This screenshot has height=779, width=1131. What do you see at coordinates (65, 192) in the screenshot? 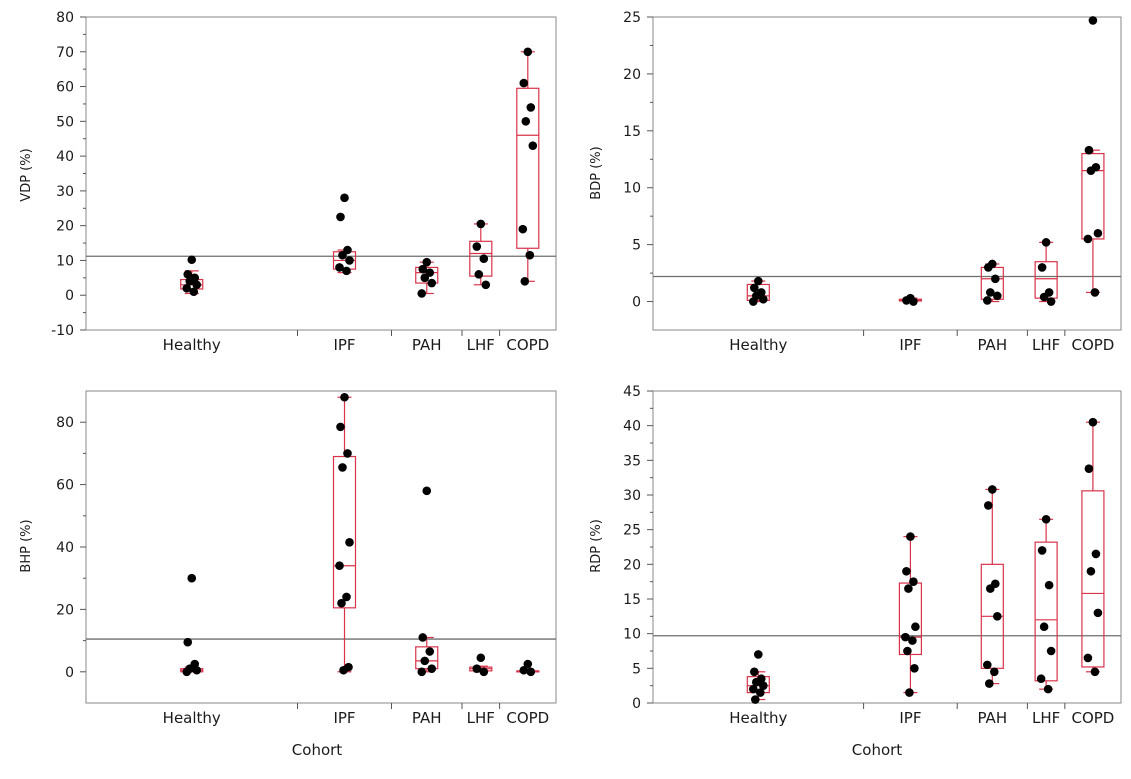
I see `y-tick-label: 30` at bounding box center [65, 192].